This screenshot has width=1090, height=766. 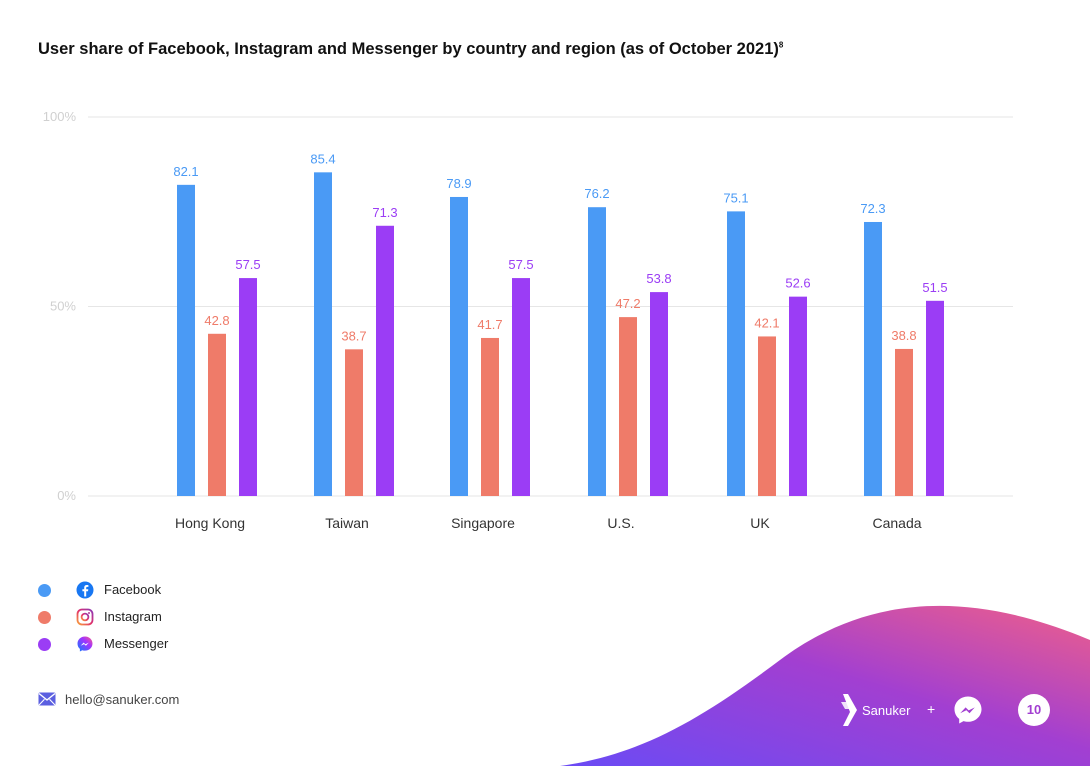 I want to click on data-label: 78.9, so click(x=458, y=183).